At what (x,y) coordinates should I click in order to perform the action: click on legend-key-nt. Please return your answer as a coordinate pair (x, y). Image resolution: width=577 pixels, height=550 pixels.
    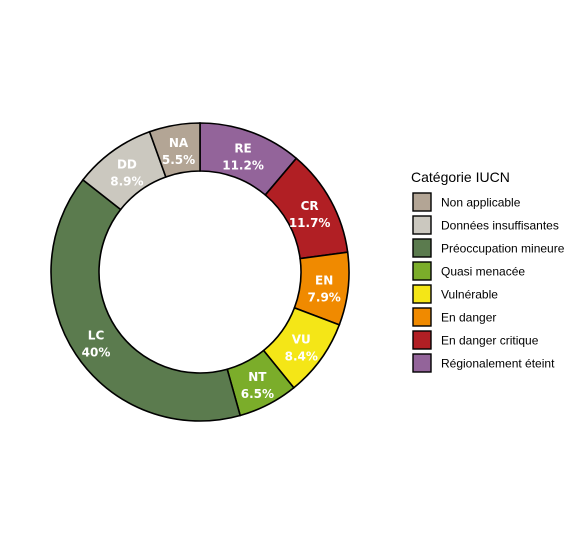
    Looking at the image, I should click on (422, 271).